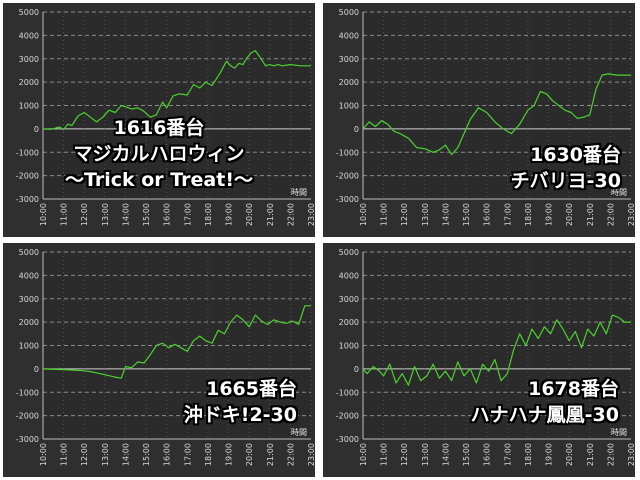 The width and height of the screenshot is (640, 480). Describe the element at coordinates (240, 402) in the screenshot. I see `chart-title-1665: 1665番台 沖ドキ!2-30` at that location.